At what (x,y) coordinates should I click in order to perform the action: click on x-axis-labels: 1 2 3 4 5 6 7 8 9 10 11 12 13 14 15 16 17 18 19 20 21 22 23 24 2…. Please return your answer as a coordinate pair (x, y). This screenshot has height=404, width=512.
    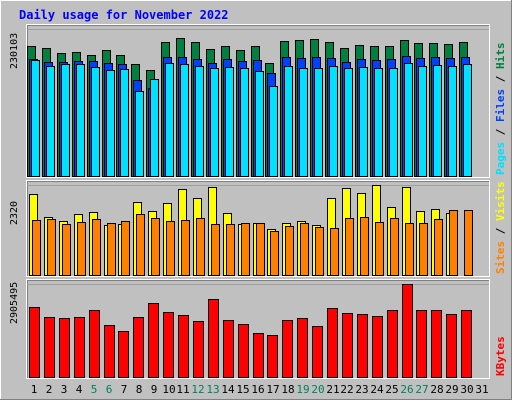
    Looking at the image, I should click on (260, 389).